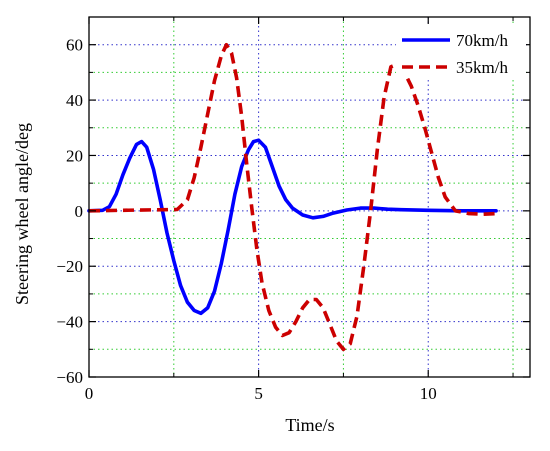  I want to click on y-tick-label: −20, so click(69, 266).